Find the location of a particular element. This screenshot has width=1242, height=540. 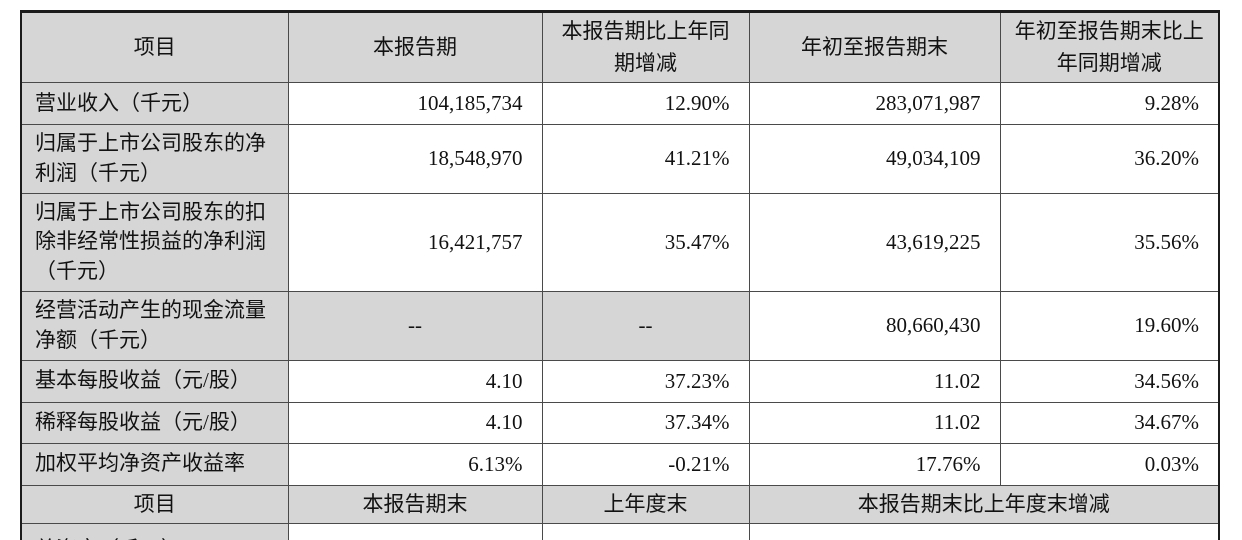

table-row: 基本每股收益（元/股） 4.10 37.23% 11.02 34.56% is located at coordinates (620, 381).